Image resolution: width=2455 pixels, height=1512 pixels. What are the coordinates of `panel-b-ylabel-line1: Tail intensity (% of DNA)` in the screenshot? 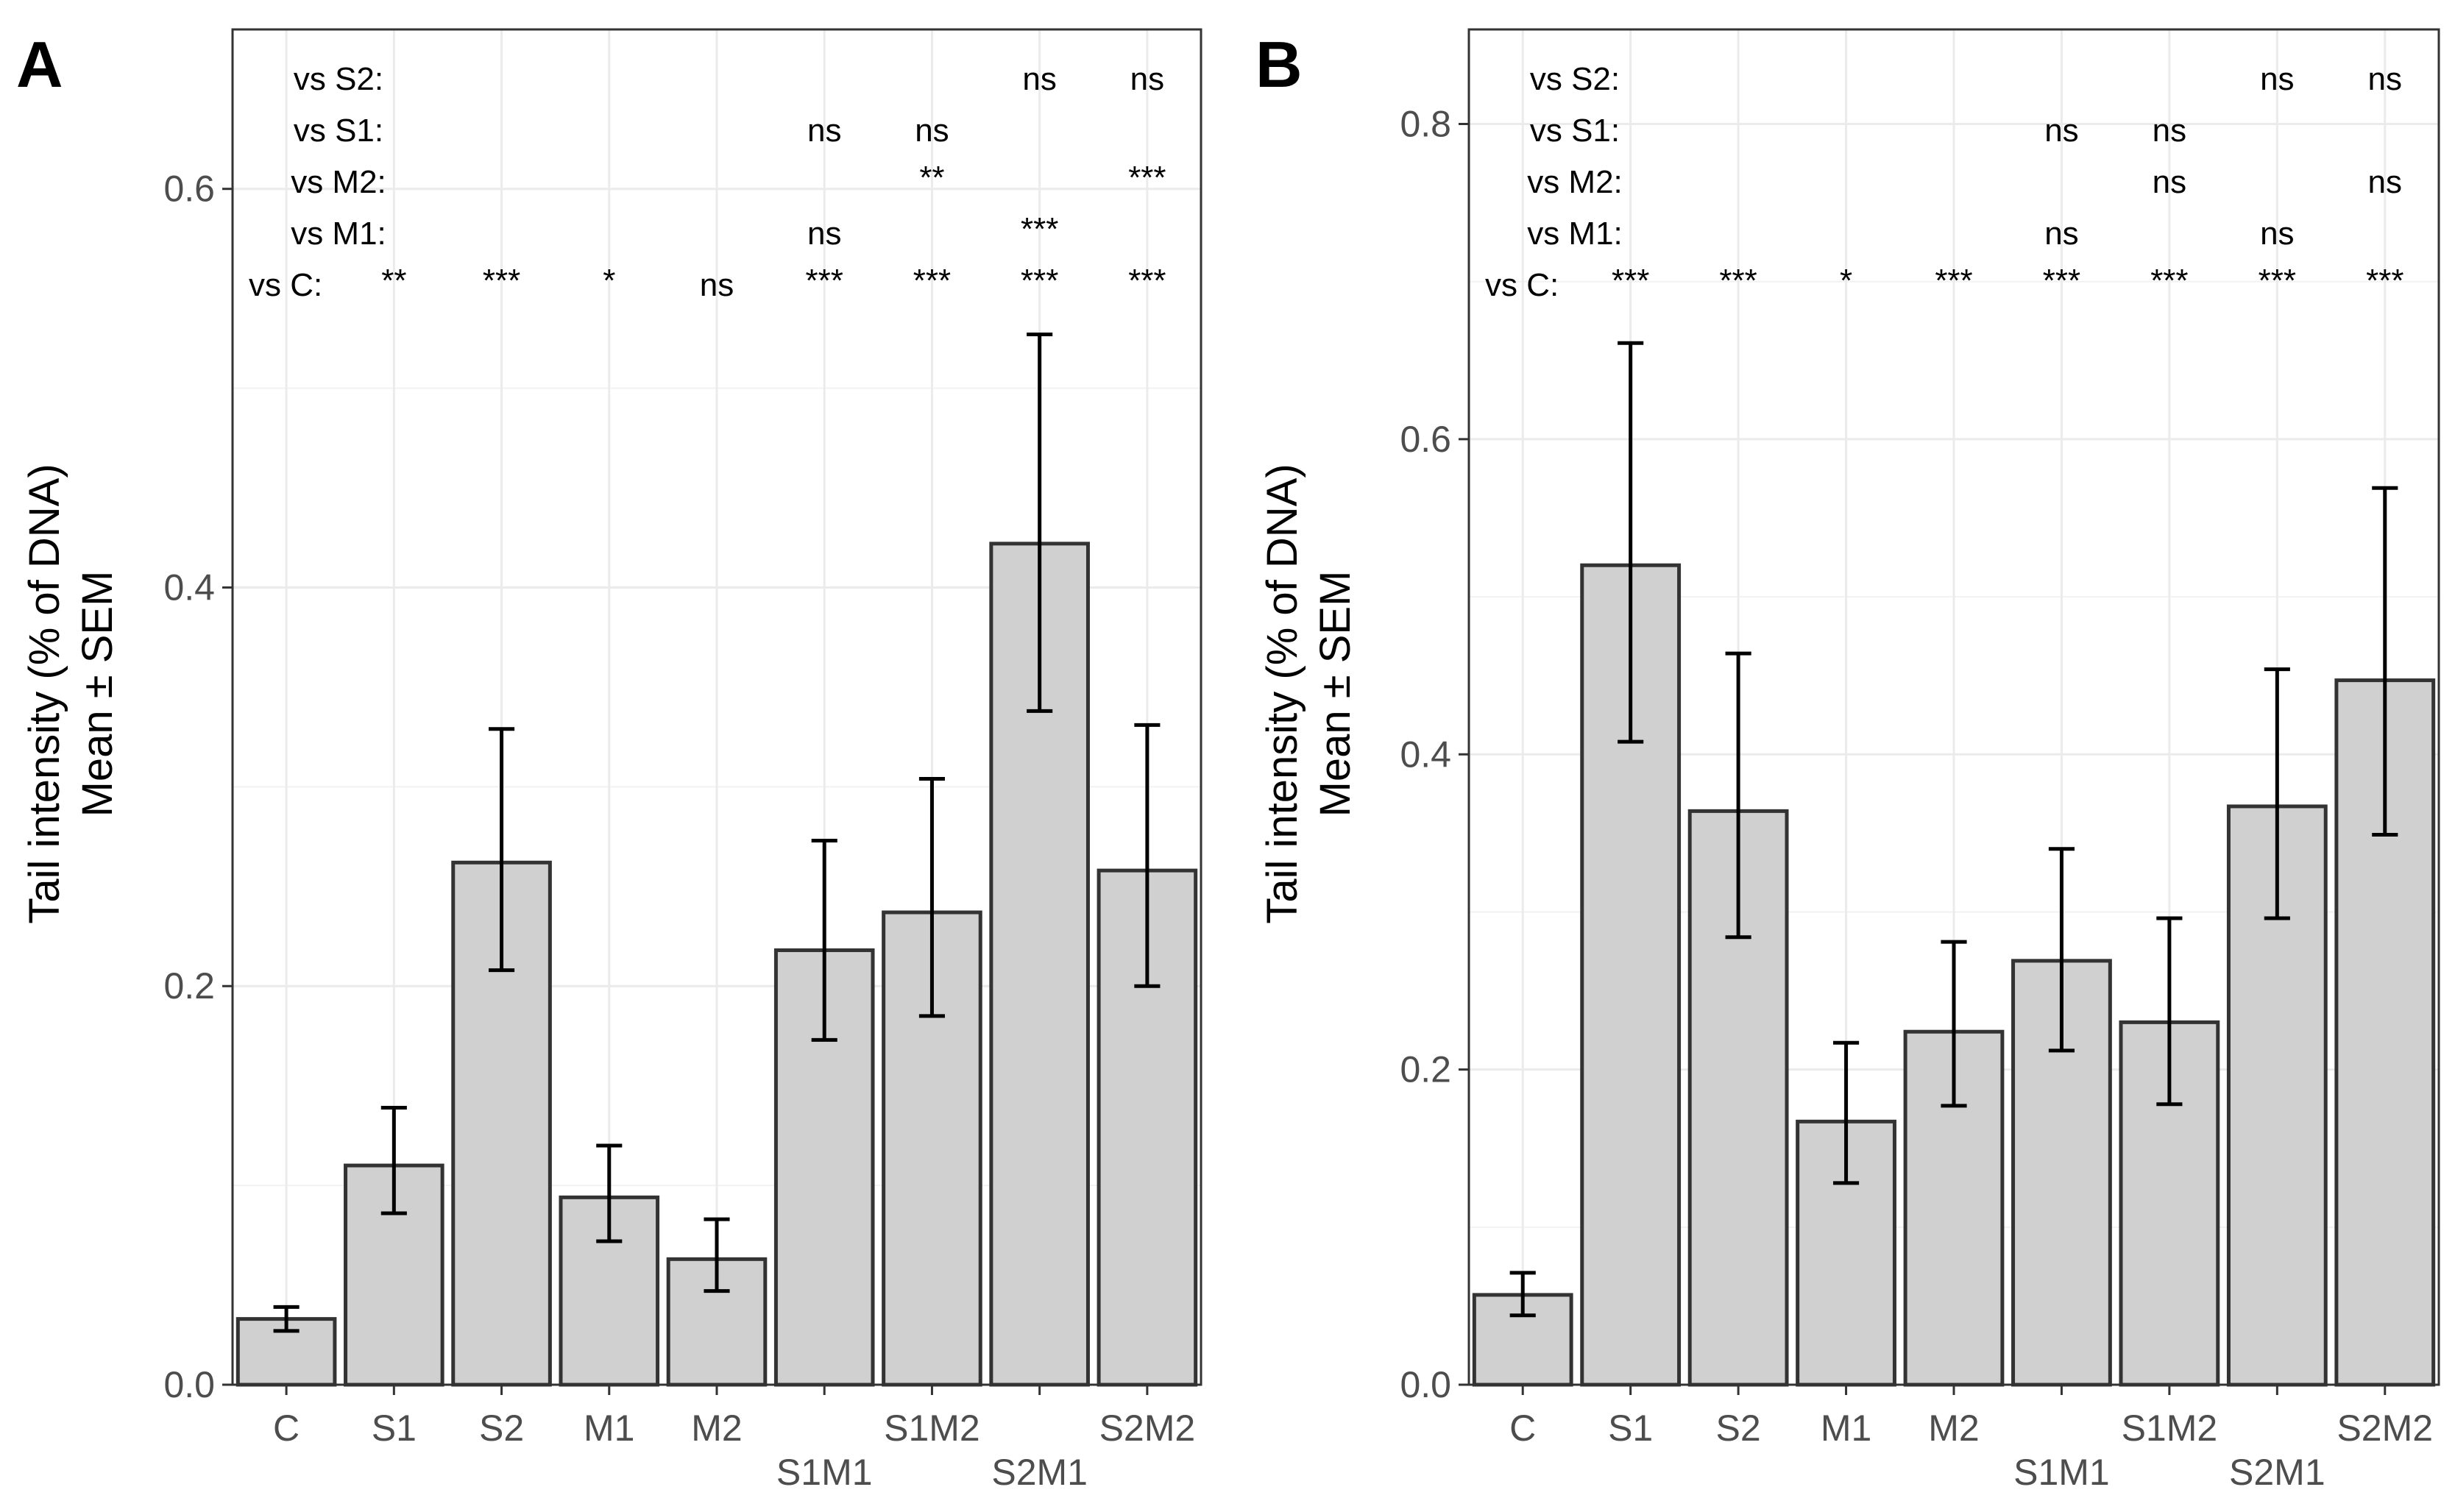 It's located at (1282, 693).